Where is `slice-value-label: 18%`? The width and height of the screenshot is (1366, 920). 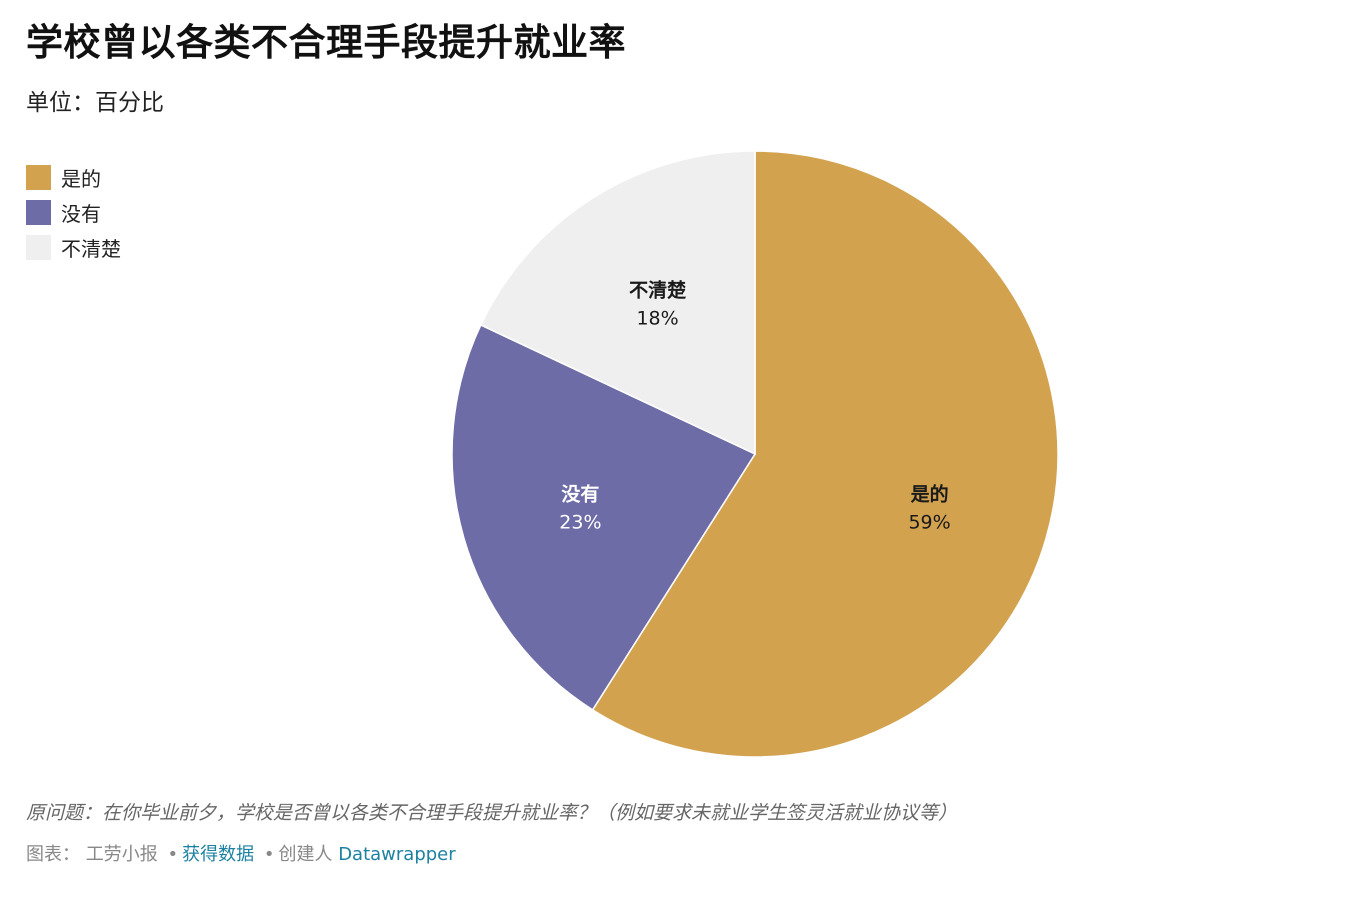
slice-value-label: 18% is located at coordinates (657, 319).